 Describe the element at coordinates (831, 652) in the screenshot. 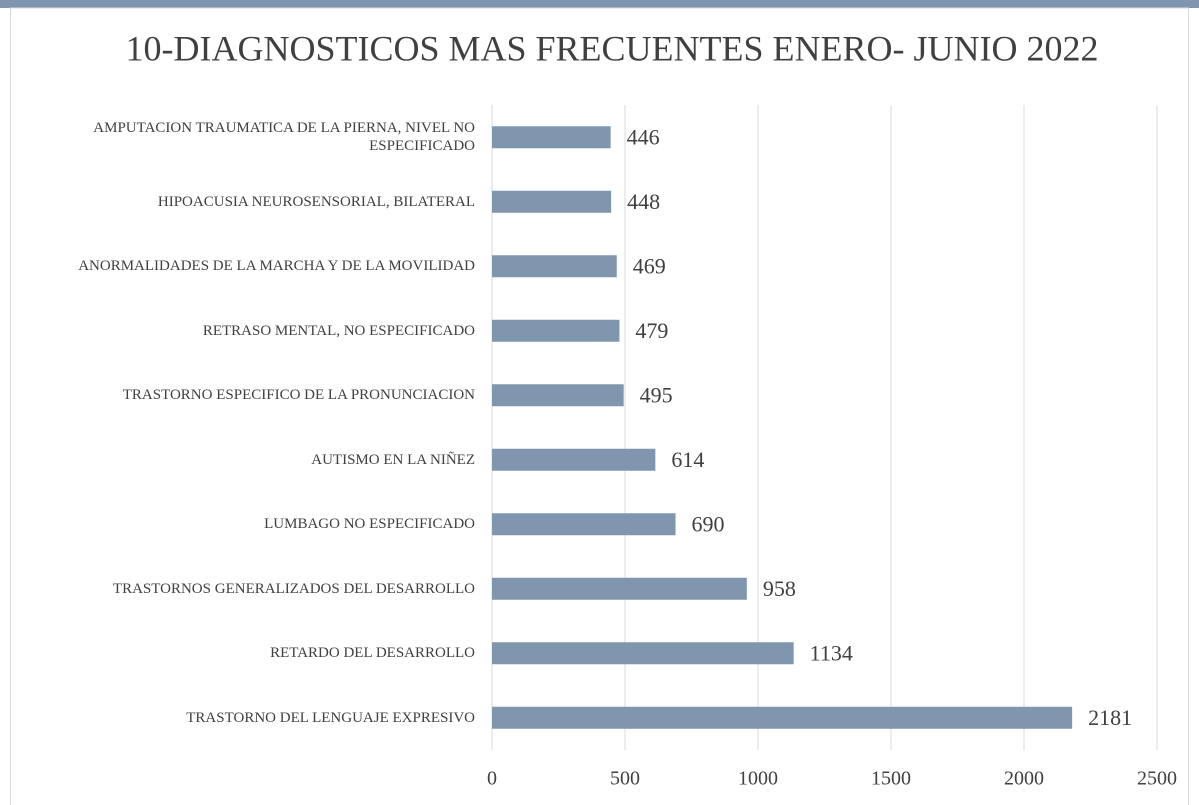

I see `data-label: 1134` at that location.